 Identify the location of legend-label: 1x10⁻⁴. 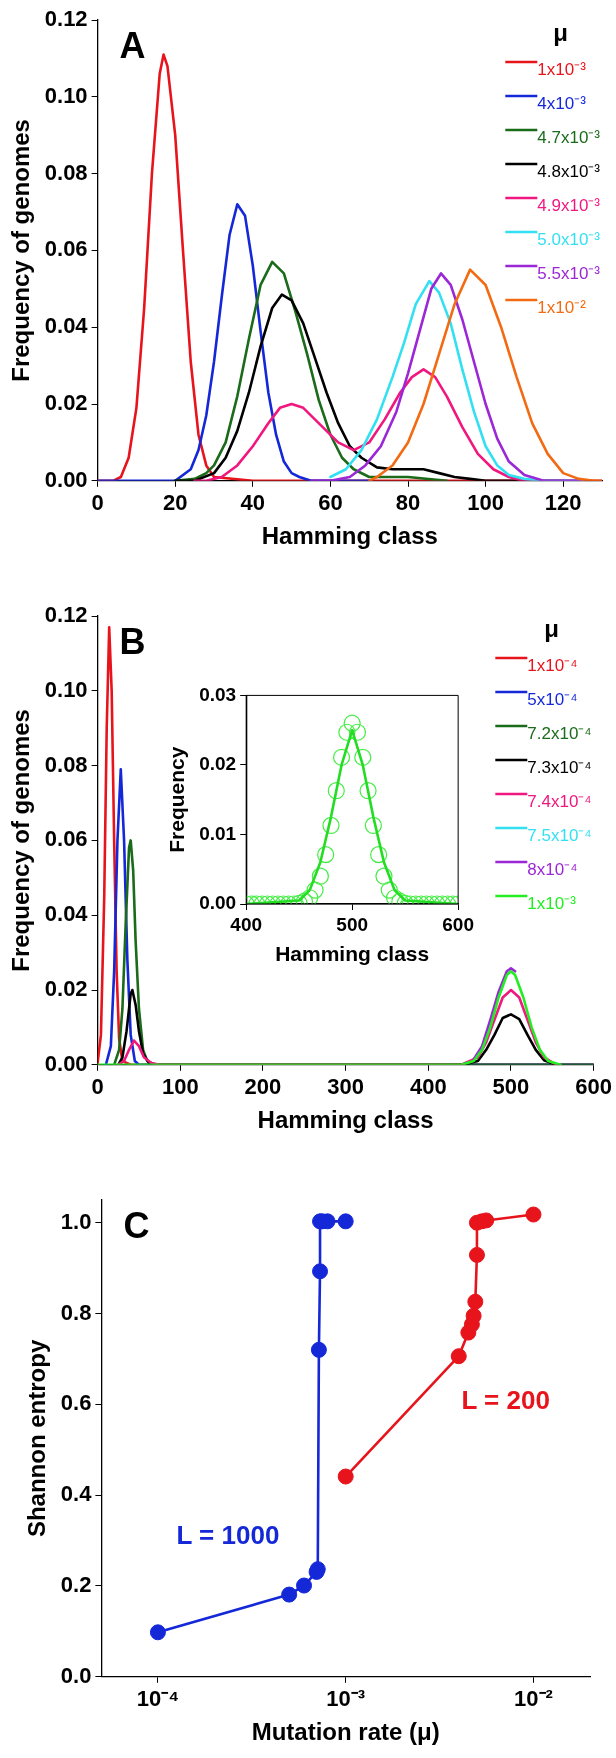
(552, 665).